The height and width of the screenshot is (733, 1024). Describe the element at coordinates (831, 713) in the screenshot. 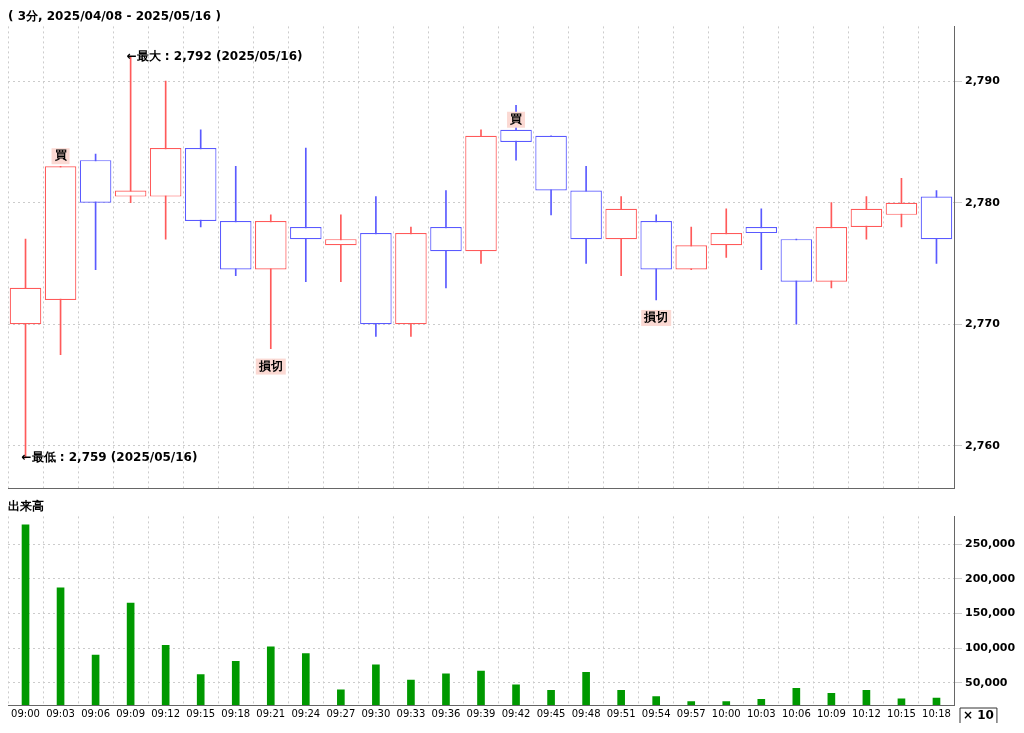

I see `x-tick-label: 10:09` at that location.